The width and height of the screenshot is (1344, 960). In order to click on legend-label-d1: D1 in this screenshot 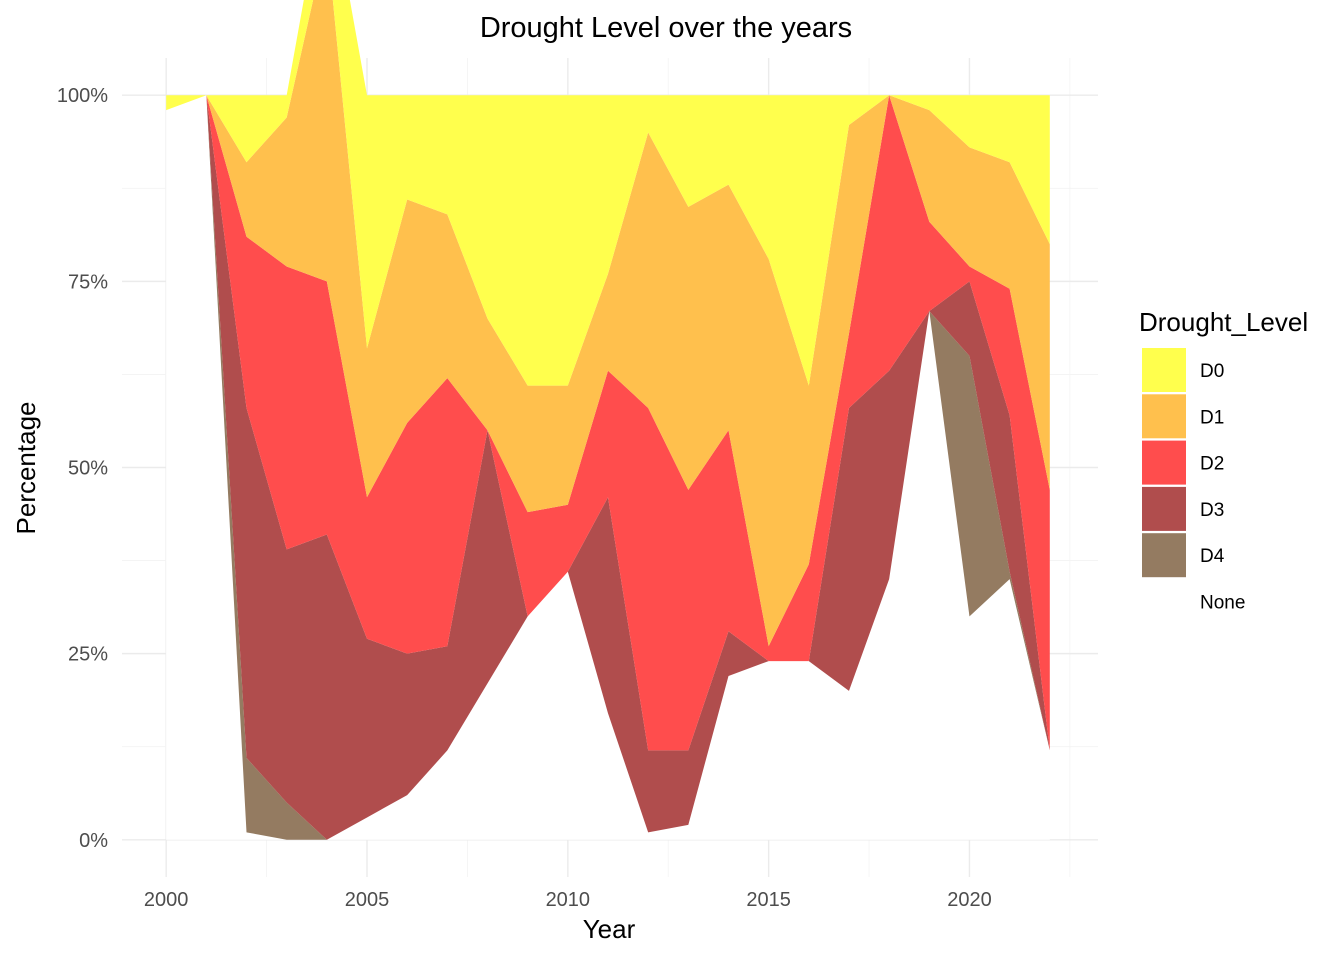, I will do `click(1212, 417)`.